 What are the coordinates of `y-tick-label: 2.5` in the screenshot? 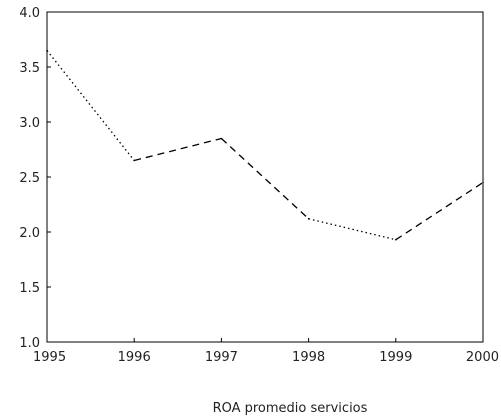 It's located at (29, 178).